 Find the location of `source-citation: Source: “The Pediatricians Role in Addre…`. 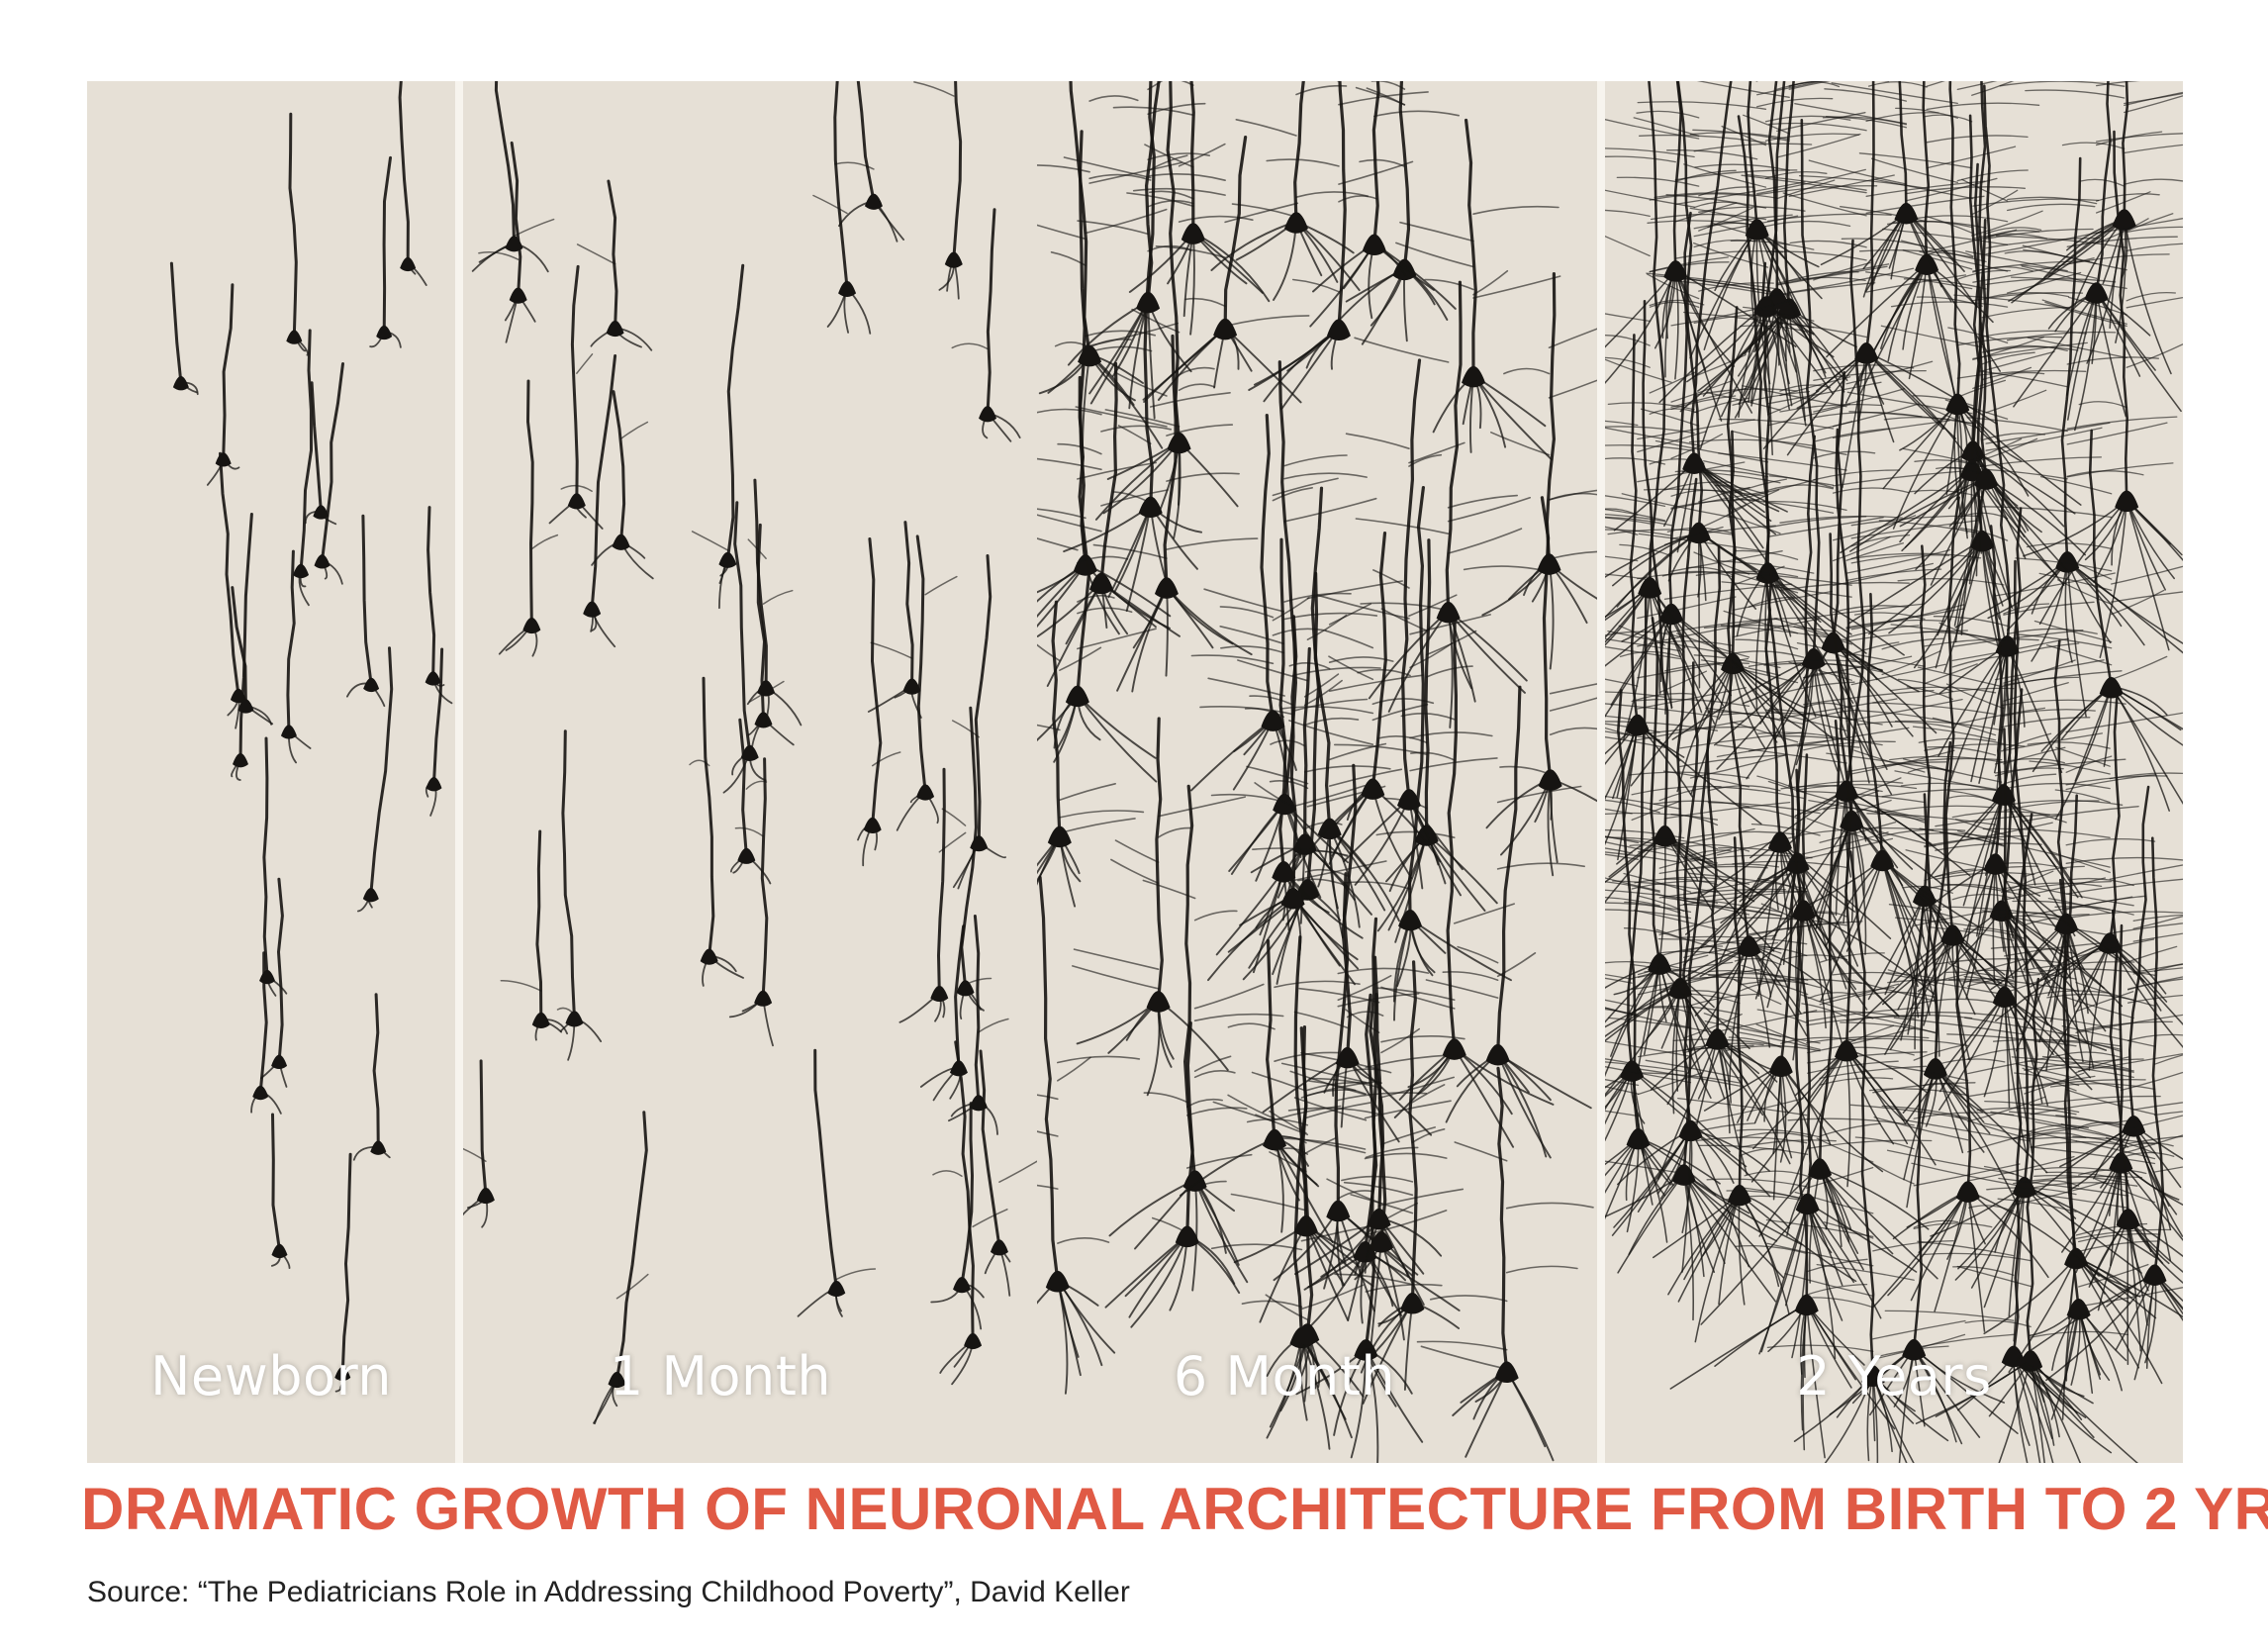

source-citation: Source: “The Pediatricians Role in Addre… is located at coordinates (609, 1592).